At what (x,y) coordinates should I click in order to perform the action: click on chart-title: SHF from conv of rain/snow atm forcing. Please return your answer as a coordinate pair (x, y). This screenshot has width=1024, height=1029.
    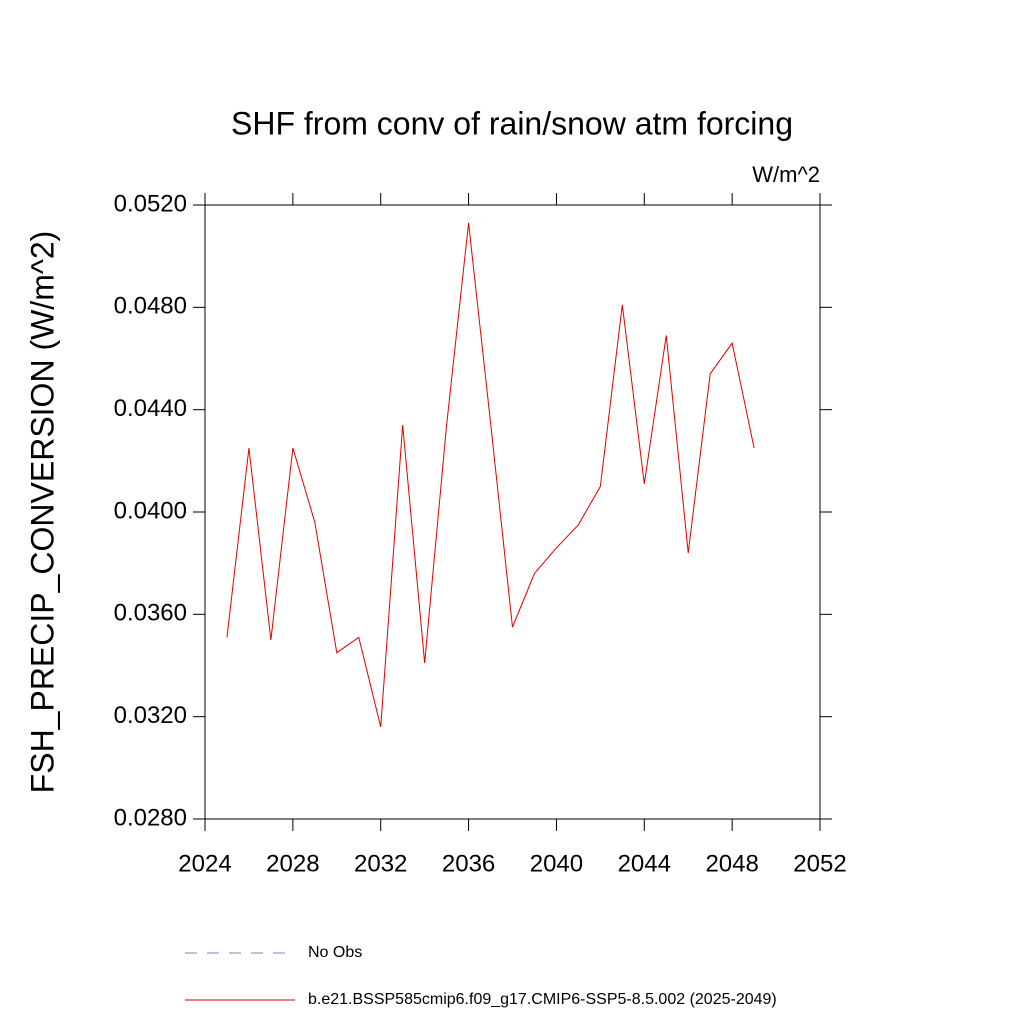
    Looking at the image, I should click on (512, 123).